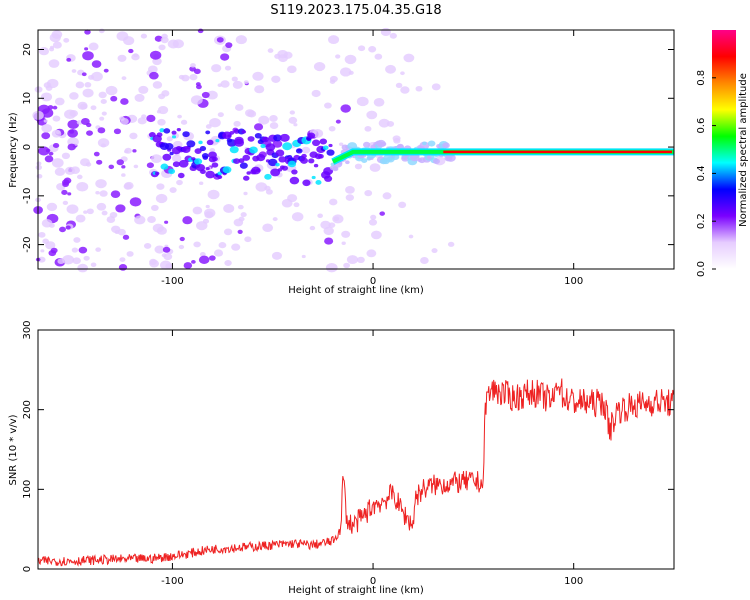 The image size is (750, 600). Describe the element at coordinates (701, 221) in the screenshot. I see `colorbar-tick-label: 0.2` at that location.